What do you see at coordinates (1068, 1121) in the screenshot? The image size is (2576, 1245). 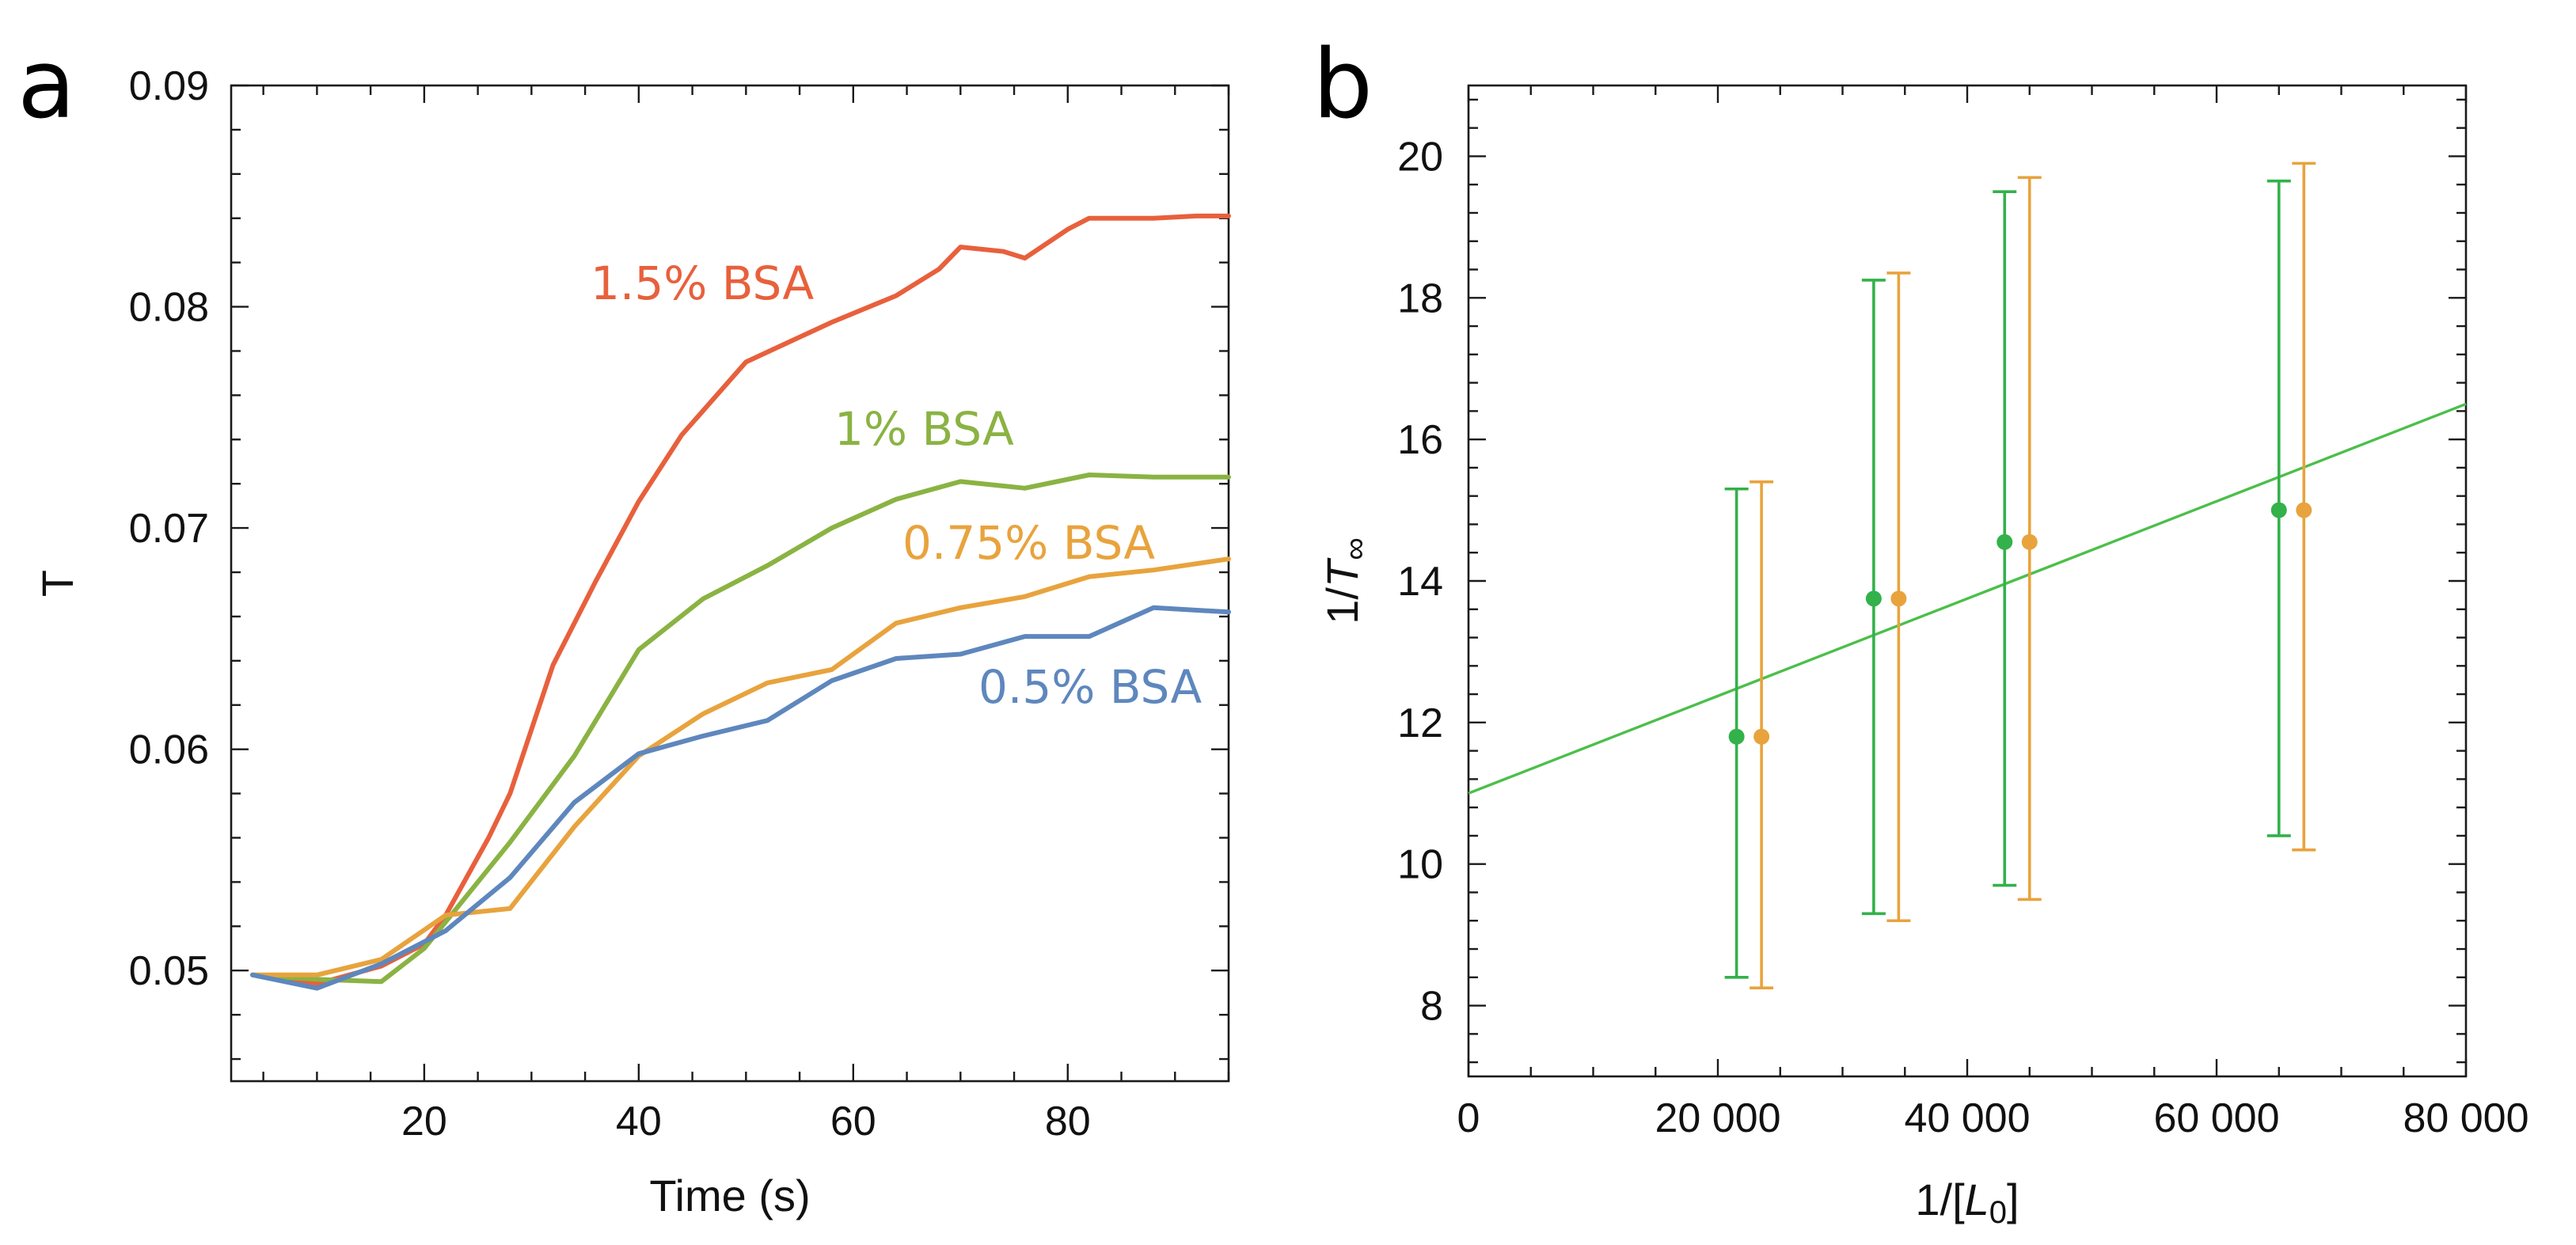 I see `panel-a-x-tick-label: 80` at bounding box center [1068, 1121].